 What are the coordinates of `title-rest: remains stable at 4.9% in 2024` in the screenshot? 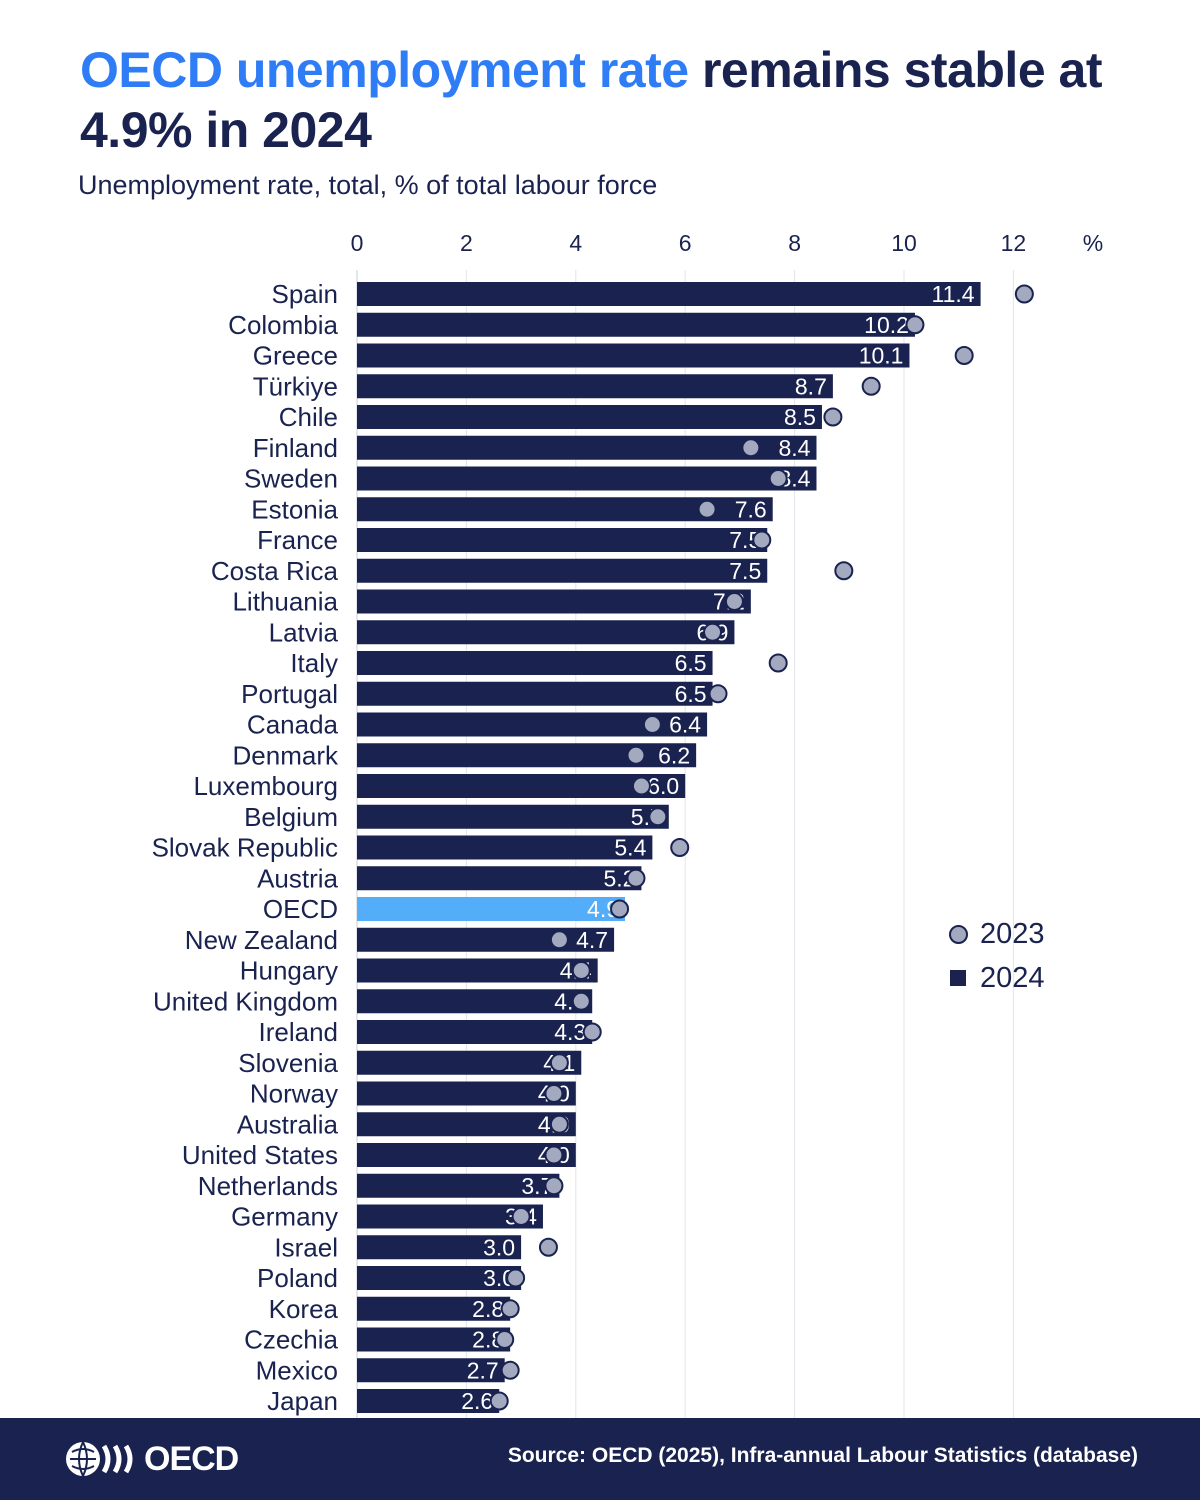 It's located at (591, 100).